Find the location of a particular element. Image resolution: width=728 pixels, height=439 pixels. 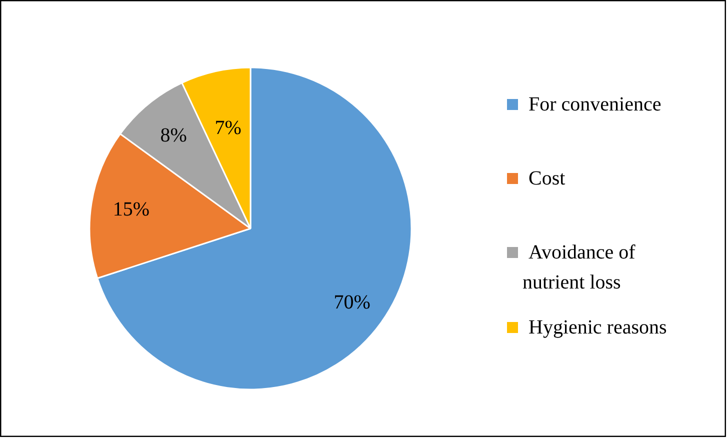

legend-label: Avoidance of nutrient loss is located at coordinates (579, 268).